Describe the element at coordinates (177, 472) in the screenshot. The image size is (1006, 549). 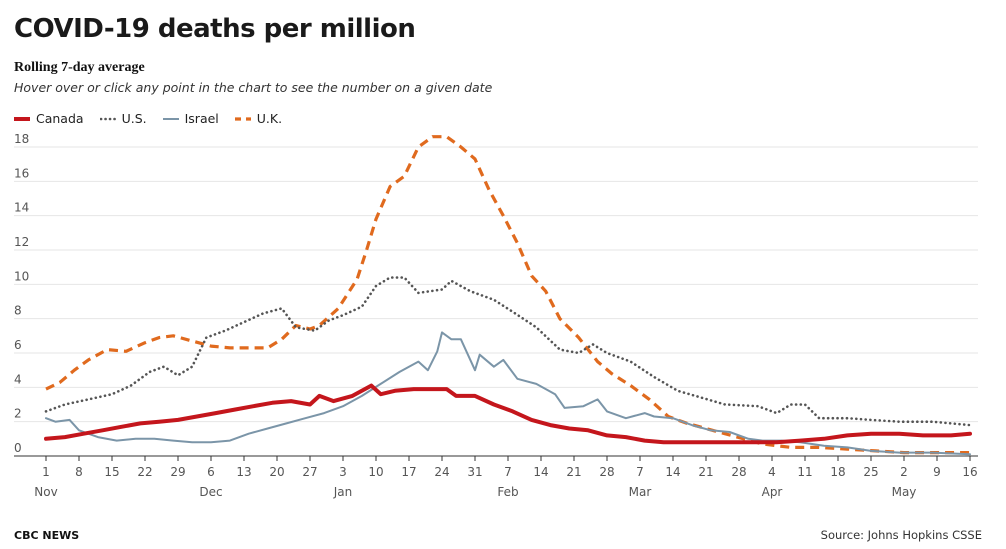
I see `x-tick-label: 29` at that location.